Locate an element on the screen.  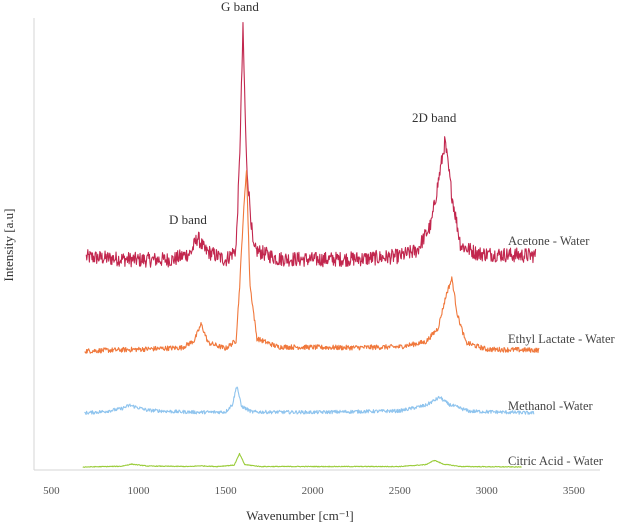
x-tick-label-3000: 3000 is located at coordinates (487, 491).